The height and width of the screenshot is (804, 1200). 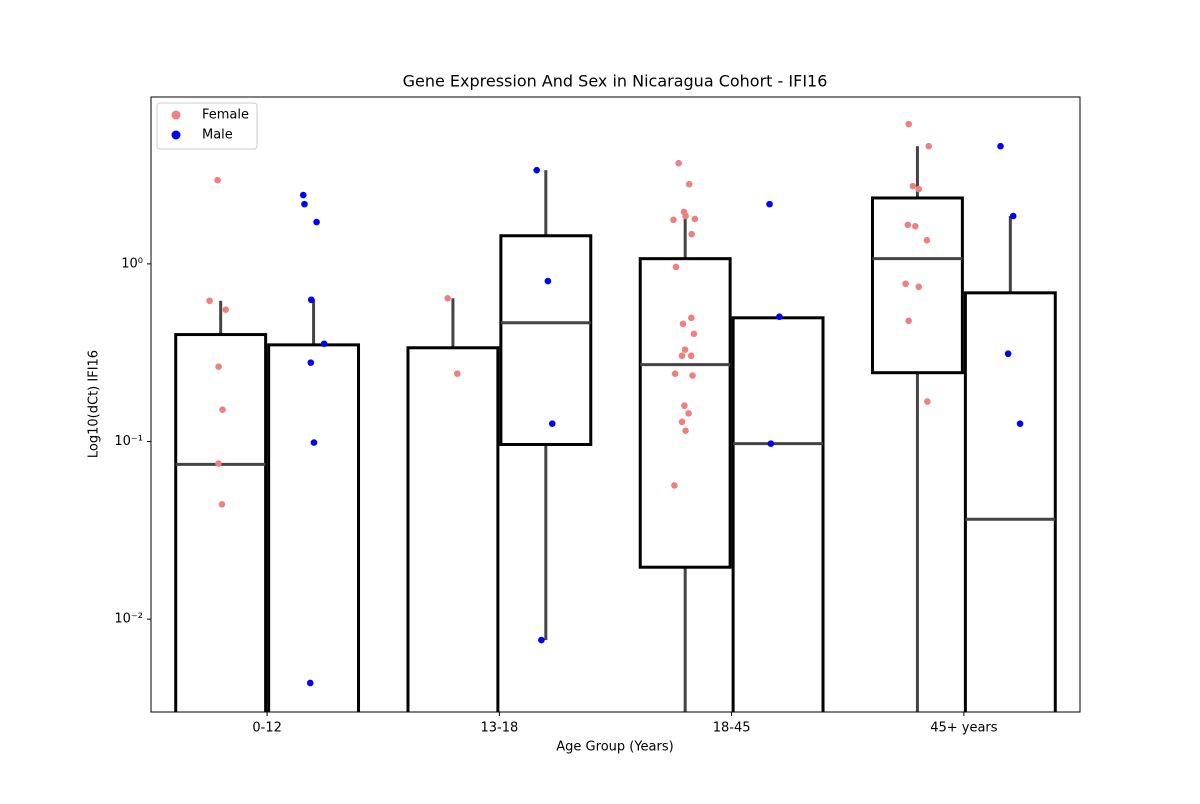 I want to click on y-tick-label: 10⁰, so click(x=132, y=263).